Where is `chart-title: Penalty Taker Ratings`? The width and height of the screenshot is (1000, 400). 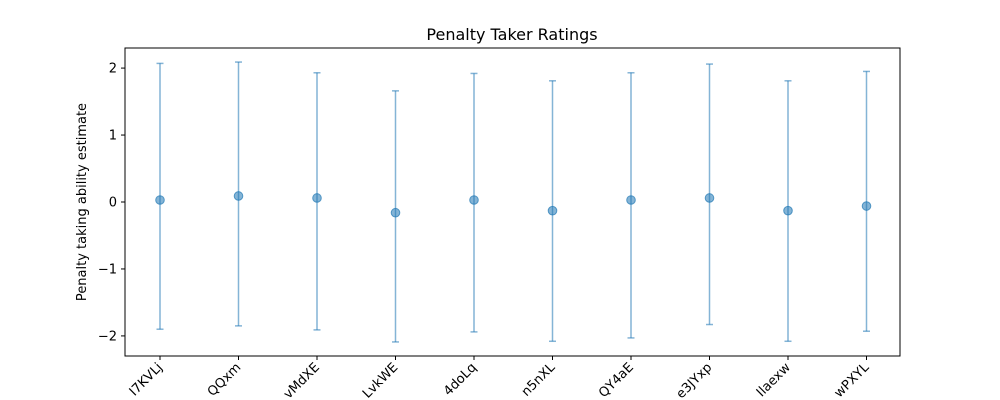 chart-title: Penalty Taker Ratings is located at coordinates (511, 34).